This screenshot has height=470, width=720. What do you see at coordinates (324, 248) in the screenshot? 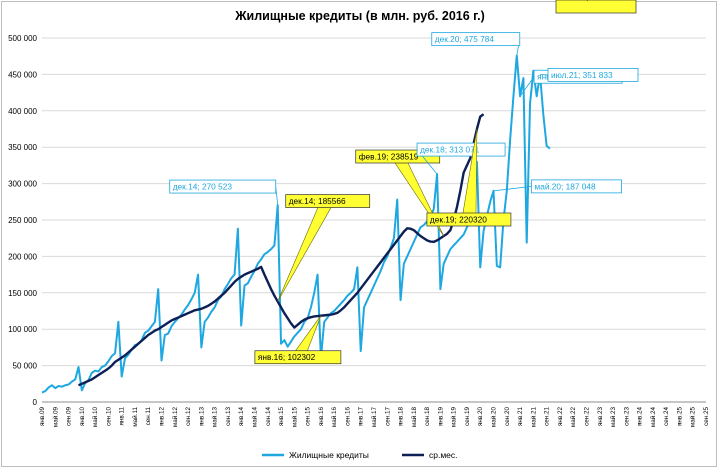
I see `annotation-callout: дек.14; 185566` at bounding box center [324, 248].